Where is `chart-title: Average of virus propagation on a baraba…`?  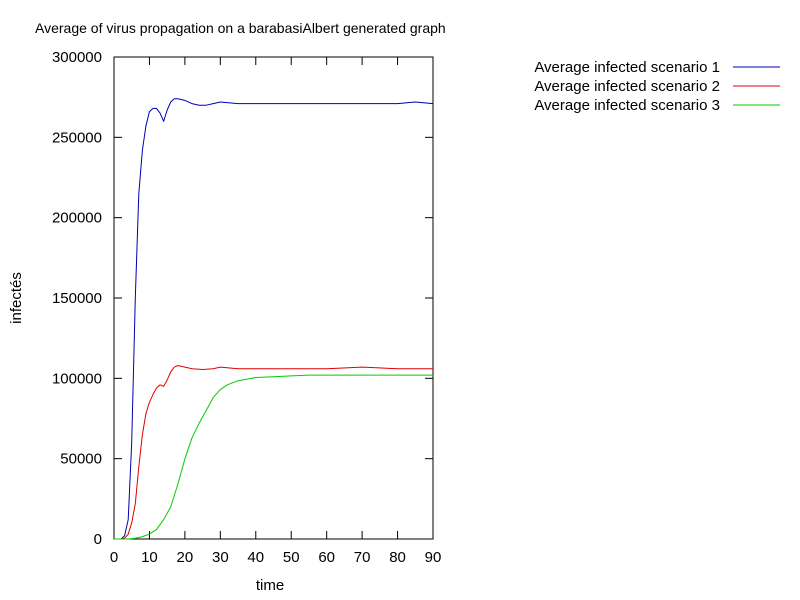
chart-title: Average of virus propagation on a baraba… is located at coordinates (240, 28).